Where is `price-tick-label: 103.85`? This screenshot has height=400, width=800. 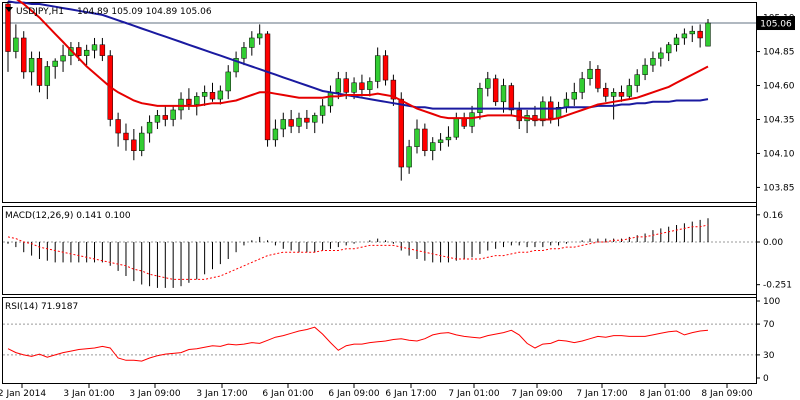 price-tick-label: 103.85 is located at coordinates (779, 188).